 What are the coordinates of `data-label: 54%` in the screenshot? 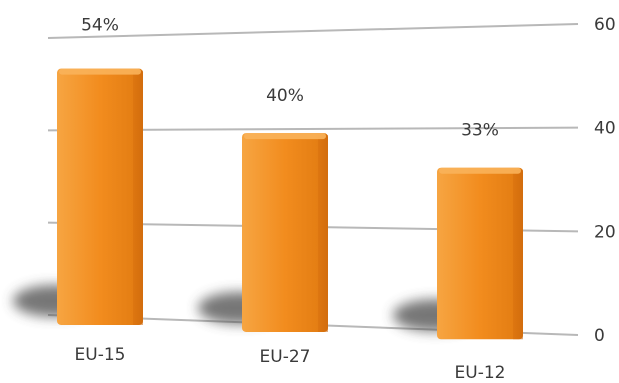 It's located at (100, 26).